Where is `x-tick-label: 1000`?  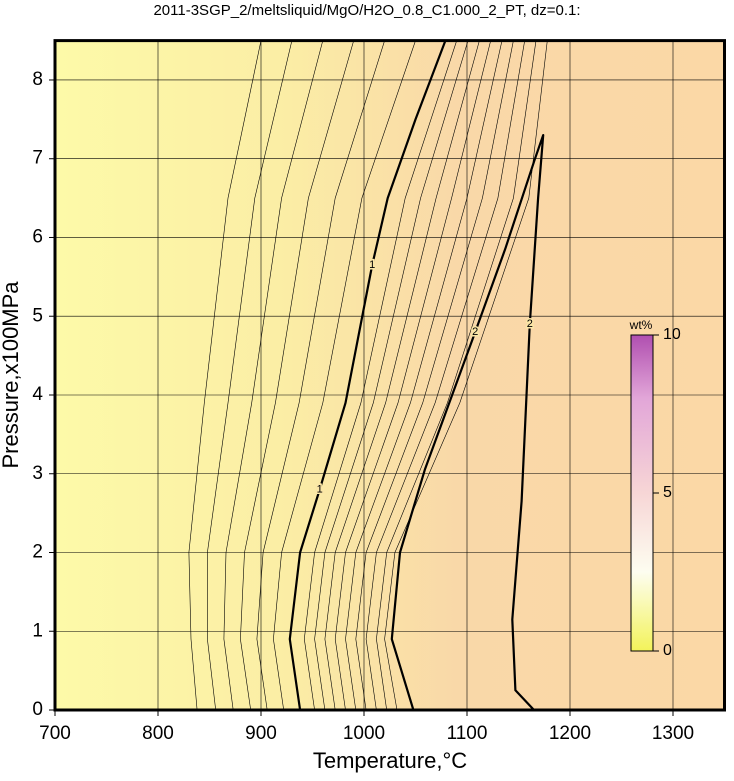 x-tick-label: 1000 is located at coordinates (364, 733).